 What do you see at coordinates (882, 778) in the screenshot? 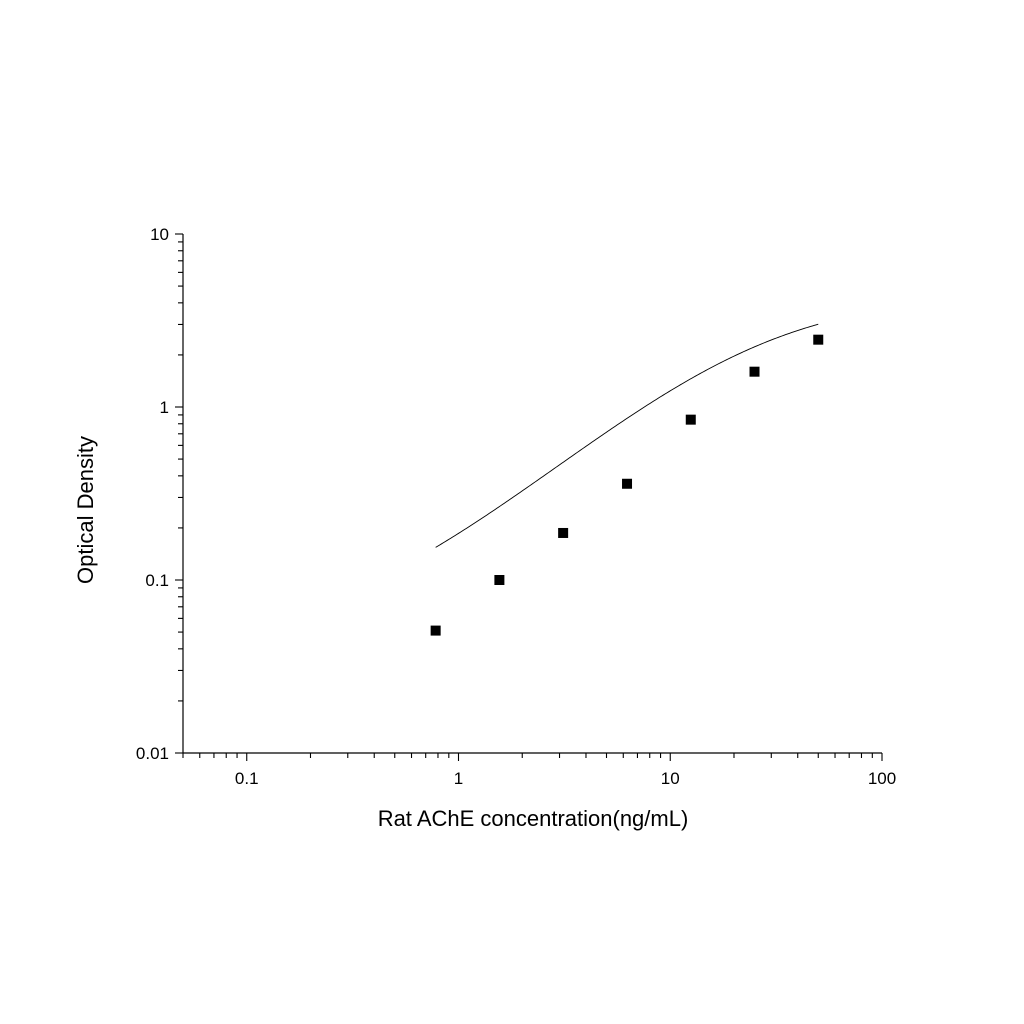
I see `x-tick-label: 100` at bounding box center [882, 778].